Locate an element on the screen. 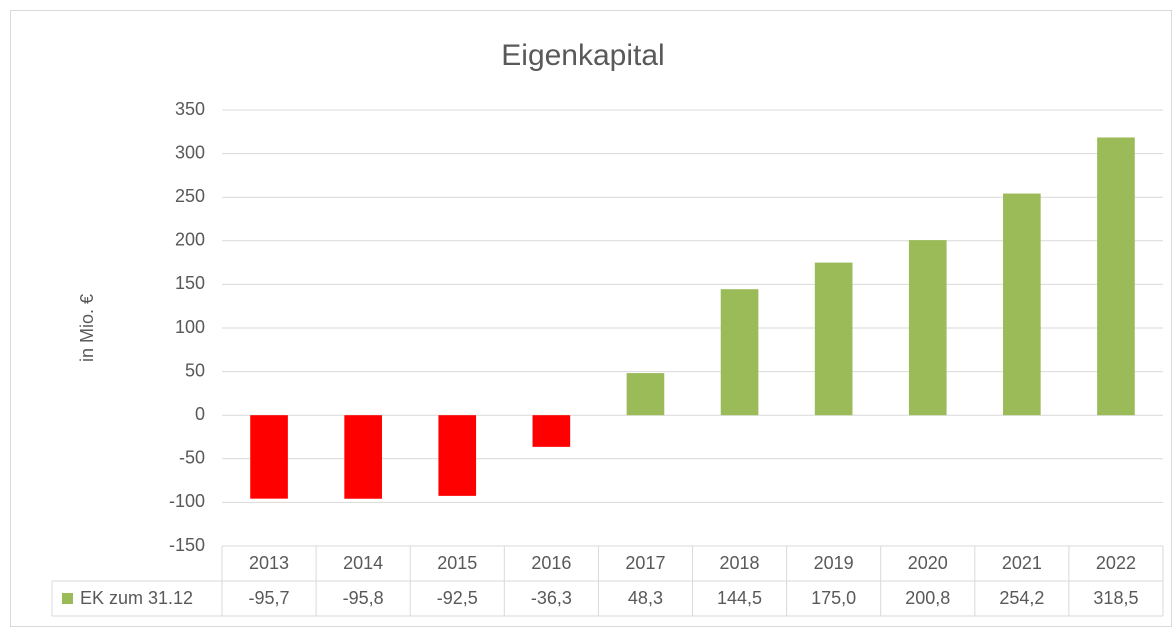 Image resolution: width=1173 pixels, height=628 pixels. y-tick-label: 150 is located at coordinates (190, 283).